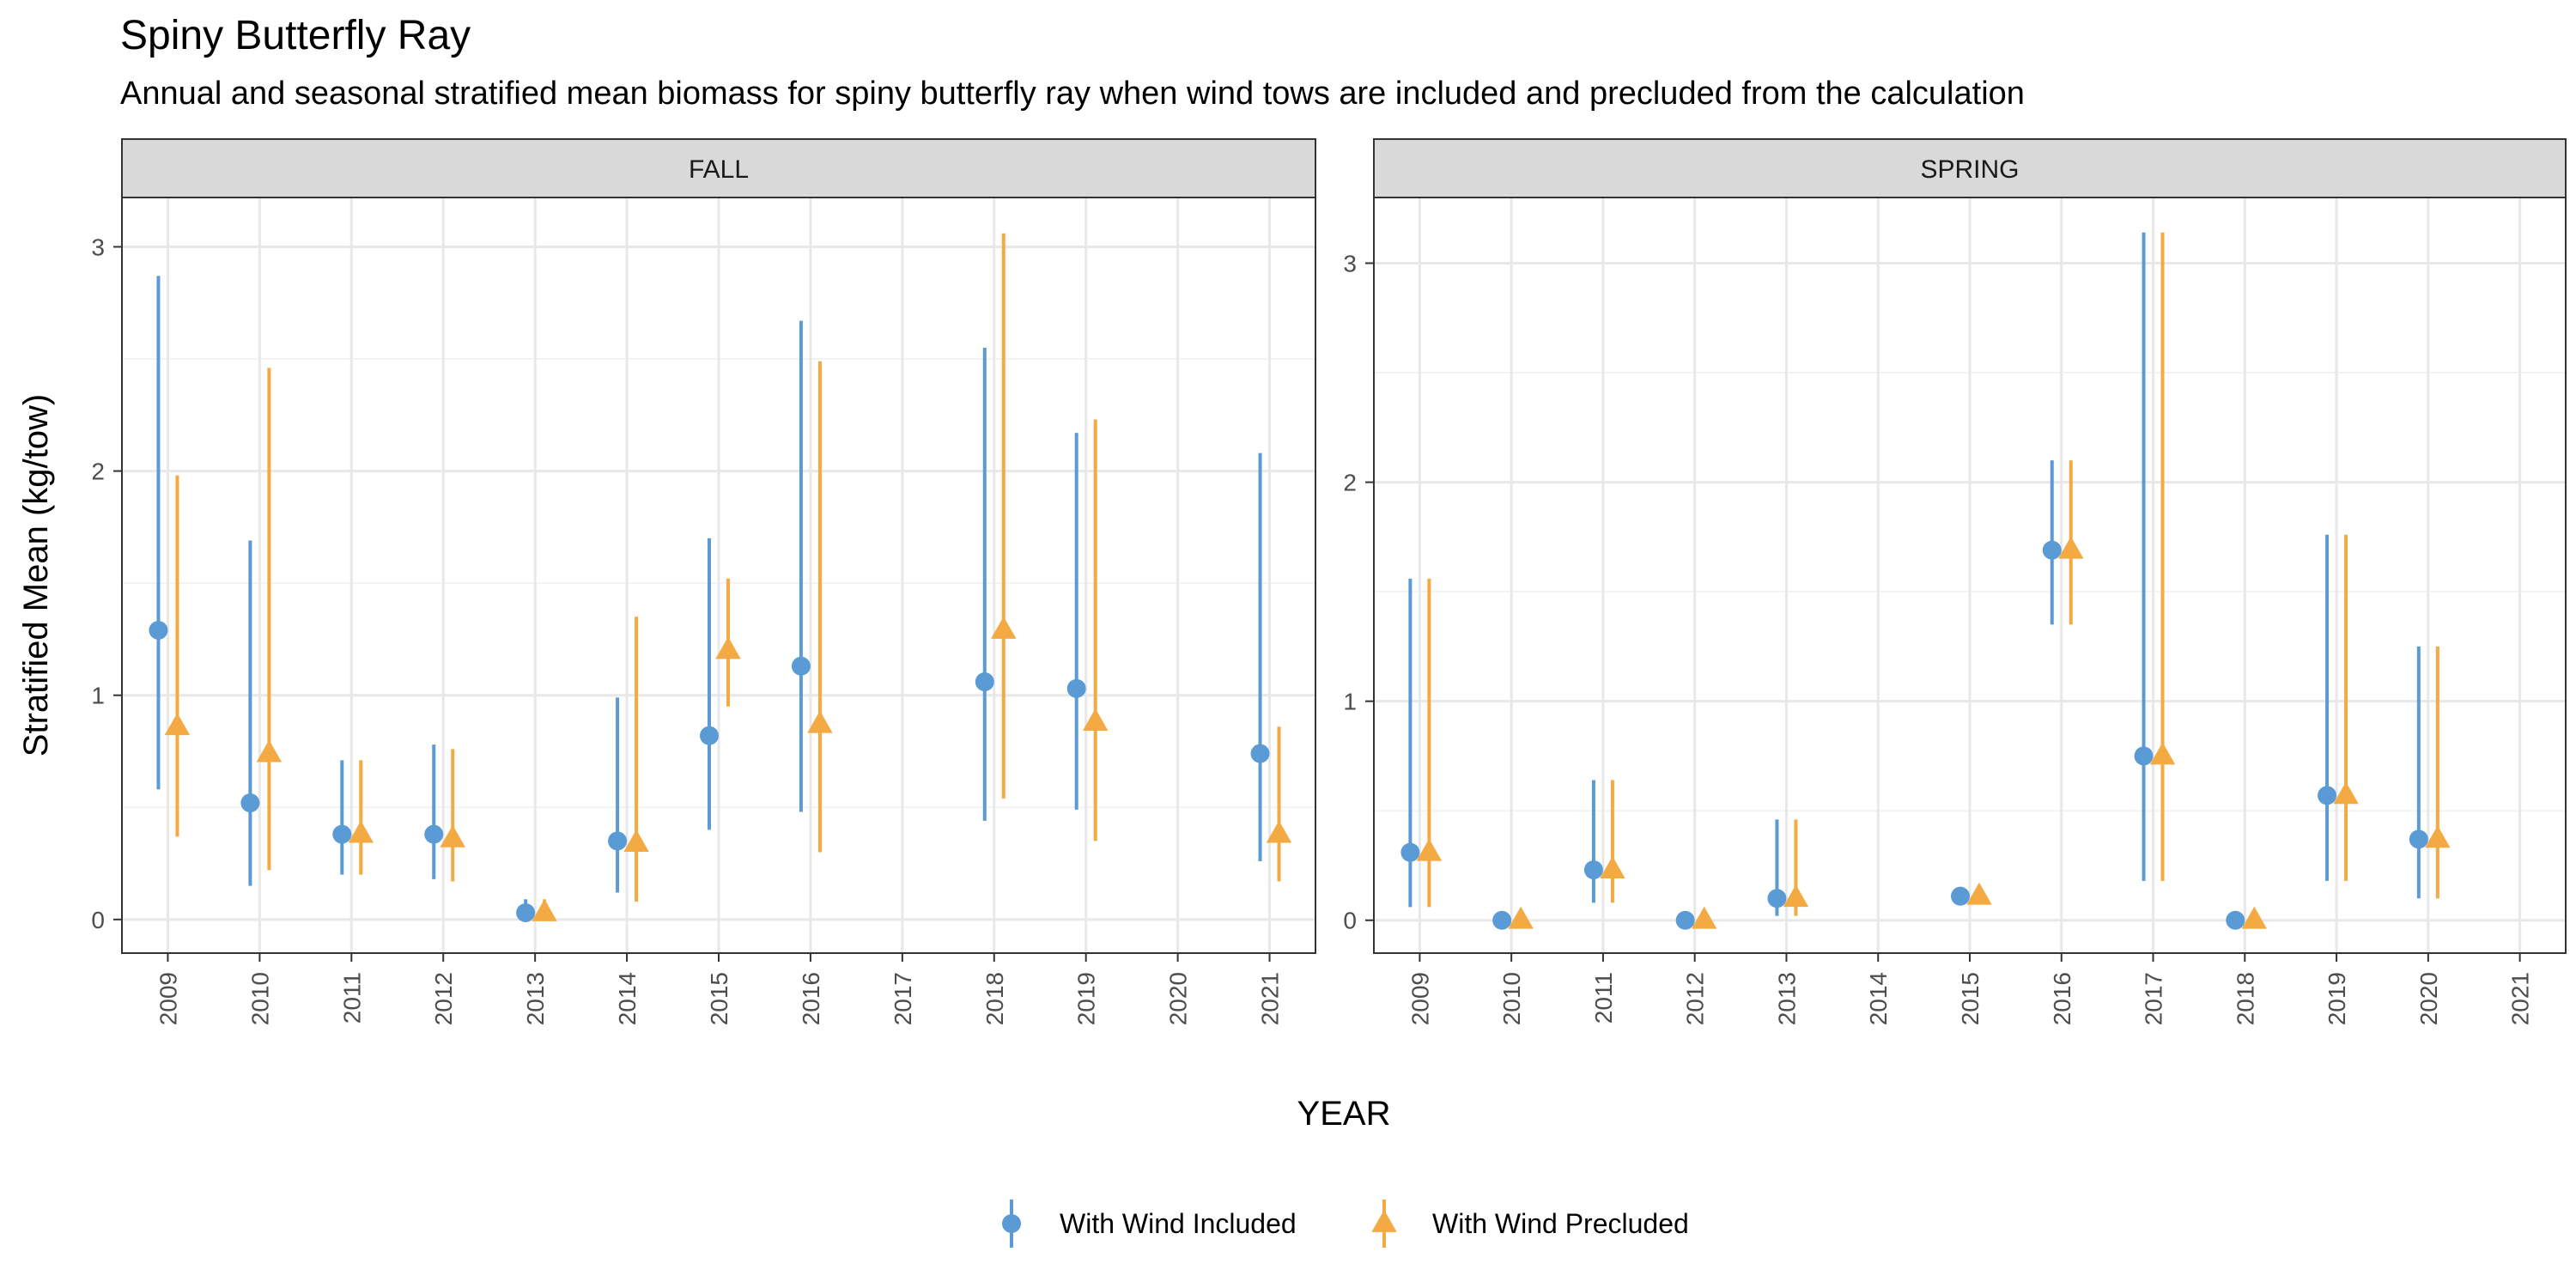 This screenshot has height=1288, width=2576. Describe the element at coordinates (719, 170) in the screenshot. I see `facet-strip-label: FALL` at that location.